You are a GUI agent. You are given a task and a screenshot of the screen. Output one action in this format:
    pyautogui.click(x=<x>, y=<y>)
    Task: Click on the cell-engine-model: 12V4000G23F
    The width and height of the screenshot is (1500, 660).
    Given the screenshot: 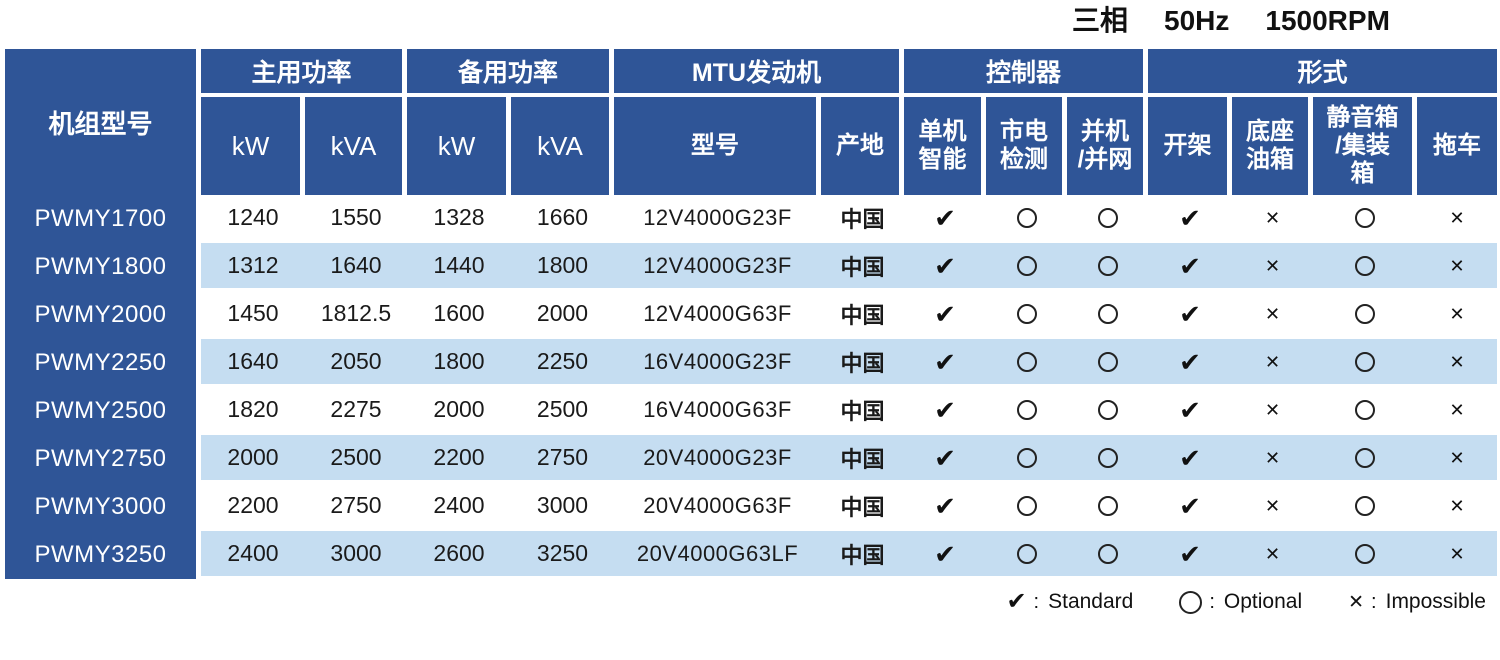 What is the action you would take?
    pyautogui.click(x=717, y=219)
    